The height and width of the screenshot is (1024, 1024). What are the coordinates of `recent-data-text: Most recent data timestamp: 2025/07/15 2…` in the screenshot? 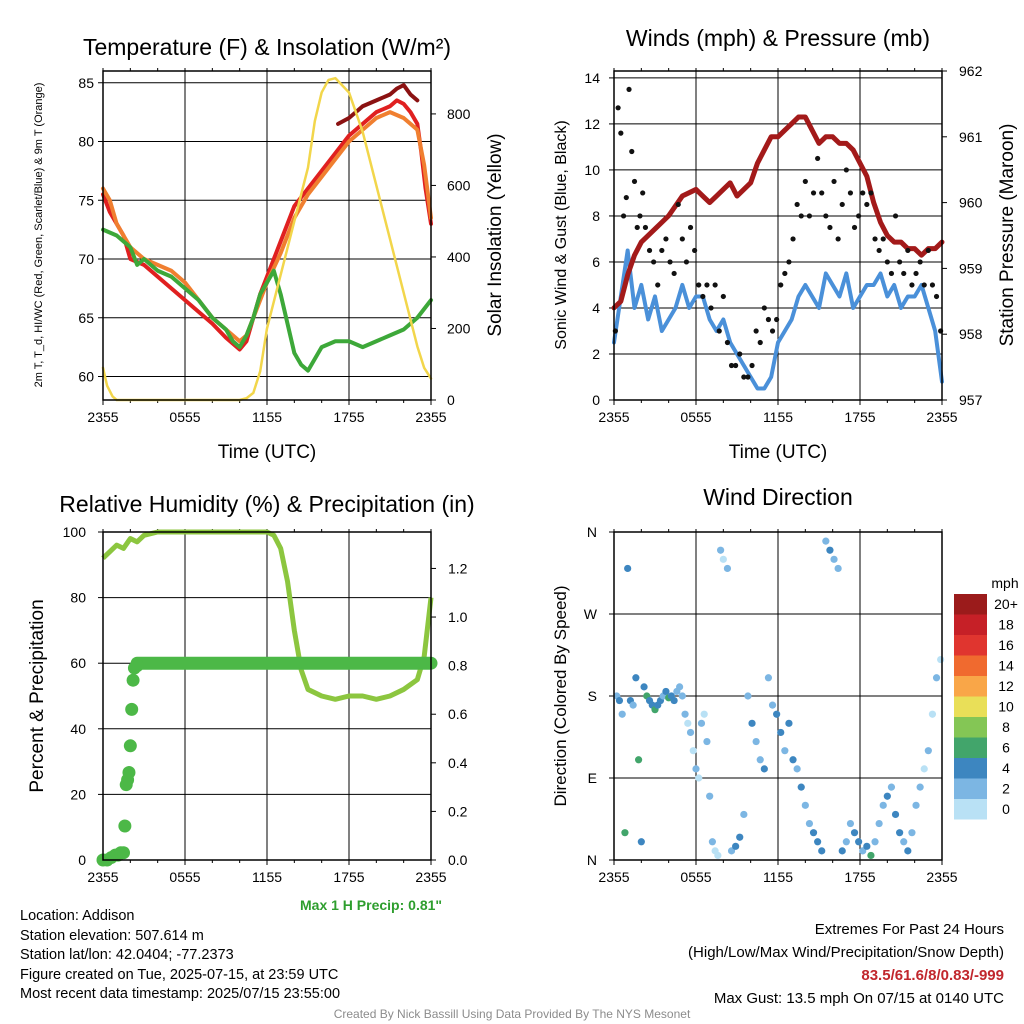 It's located at (180, 994).